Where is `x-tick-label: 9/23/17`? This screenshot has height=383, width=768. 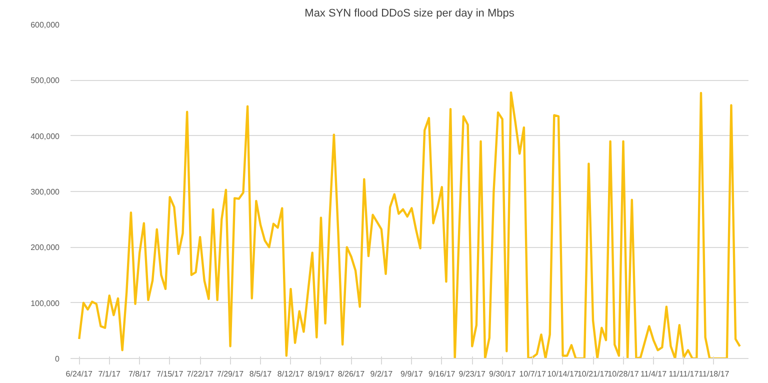
x-tick-label: 9/23/17 is located at coordinates (472, 374).